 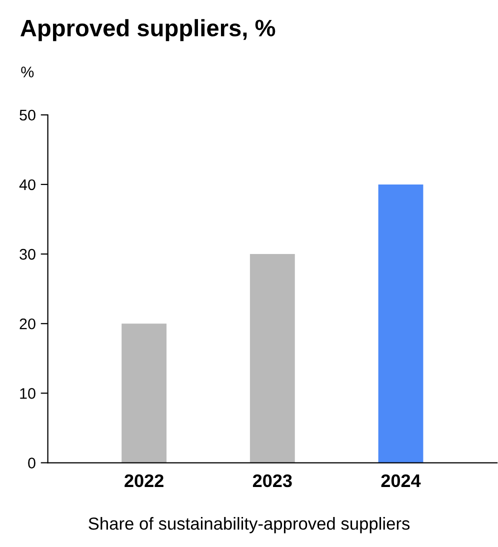 I want to click on x-tick-label: 2024, so click(x=401, y=481).